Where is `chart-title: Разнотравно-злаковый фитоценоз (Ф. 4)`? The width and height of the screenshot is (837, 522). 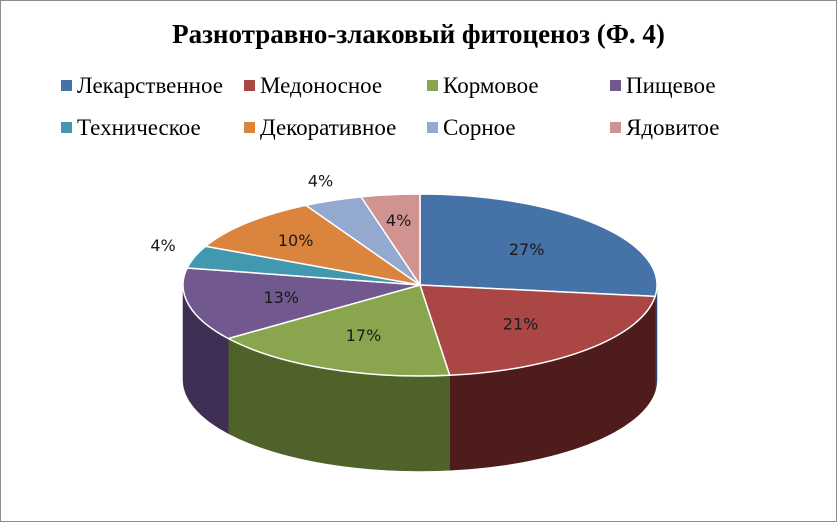
chart-title: Разнотравно-злаковый фитоценоз (Ф. 4) is located at coordinates (418, 34).